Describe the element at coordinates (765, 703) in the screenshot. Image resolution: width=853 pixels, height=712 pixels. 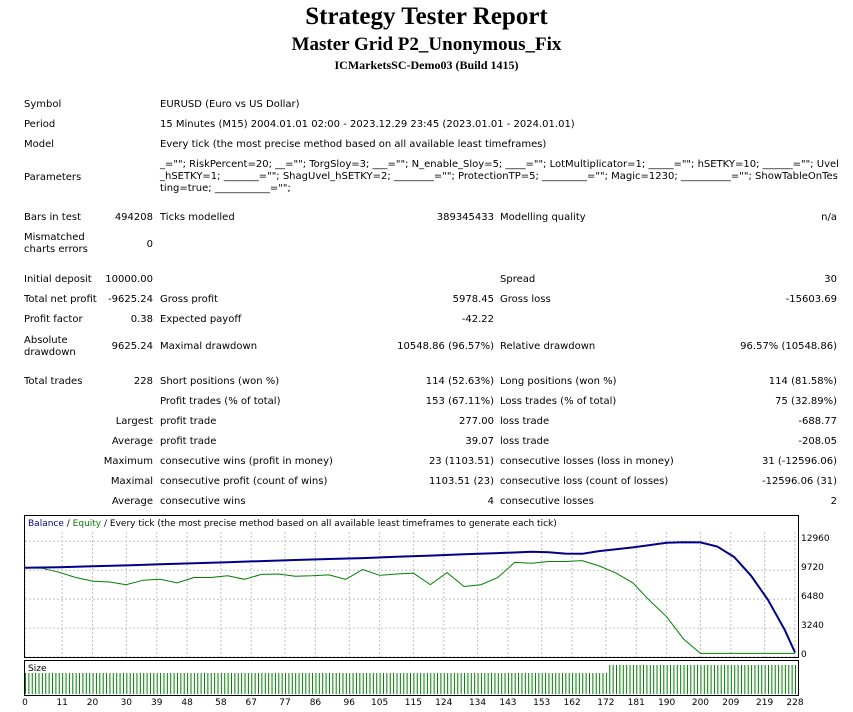
I see `x-tick-label-23: 219` at that location.